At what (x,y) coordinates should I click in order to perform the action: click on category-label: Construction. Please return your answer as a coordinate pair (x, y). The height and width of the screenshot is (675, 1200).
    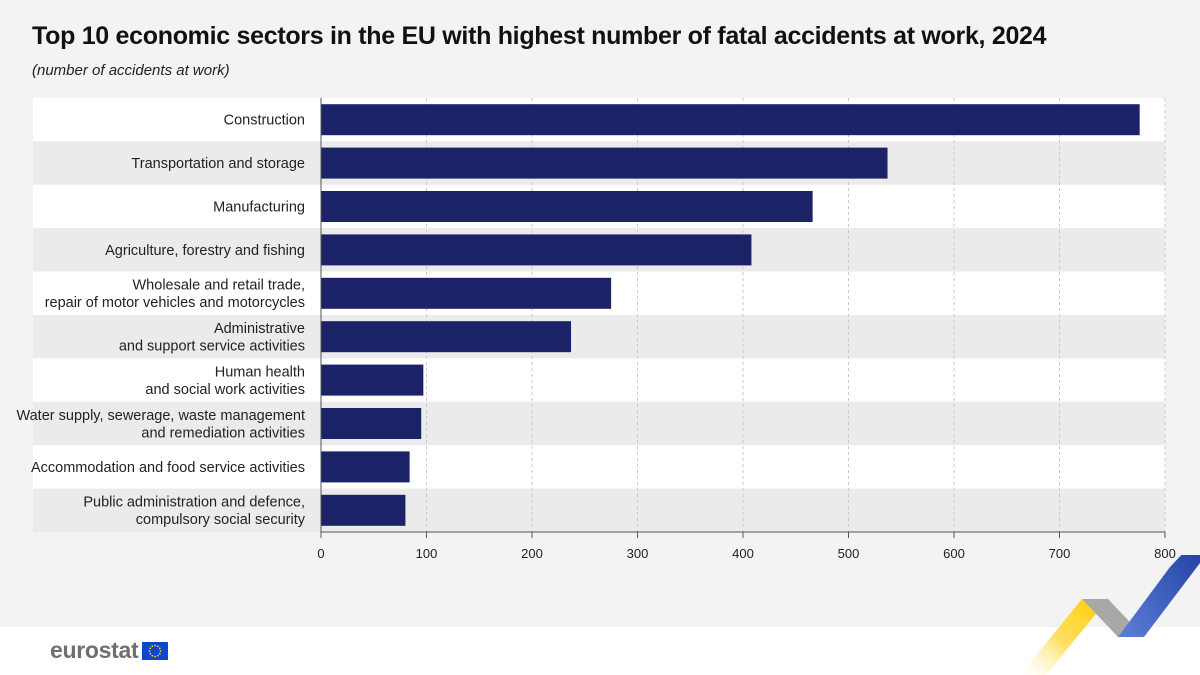
    Looking at the image, I should click on (264, 121).